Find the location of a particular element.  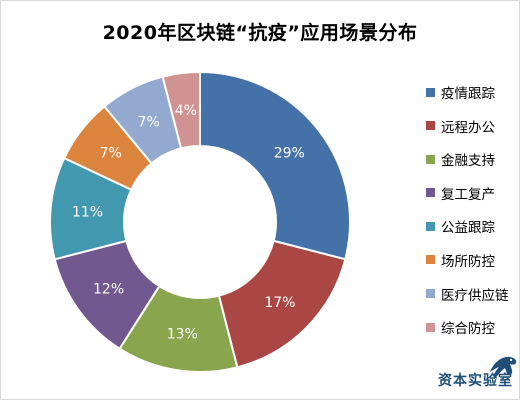

legend-label: 疫情跟踪 is located at coordinates (468, 94).